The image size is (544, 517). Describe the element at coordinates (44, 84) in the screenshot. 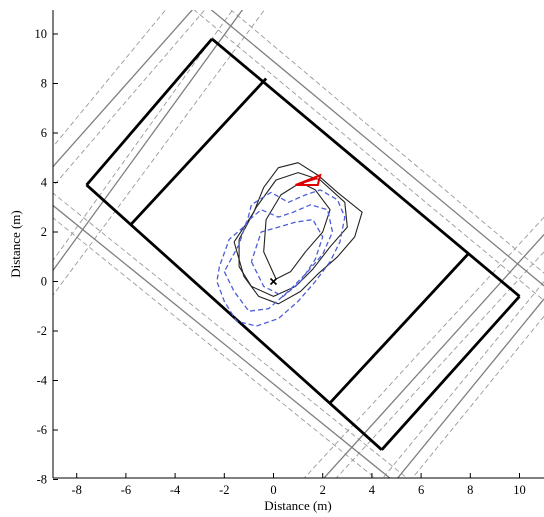

I see `y-tick-label: 8` at that location.